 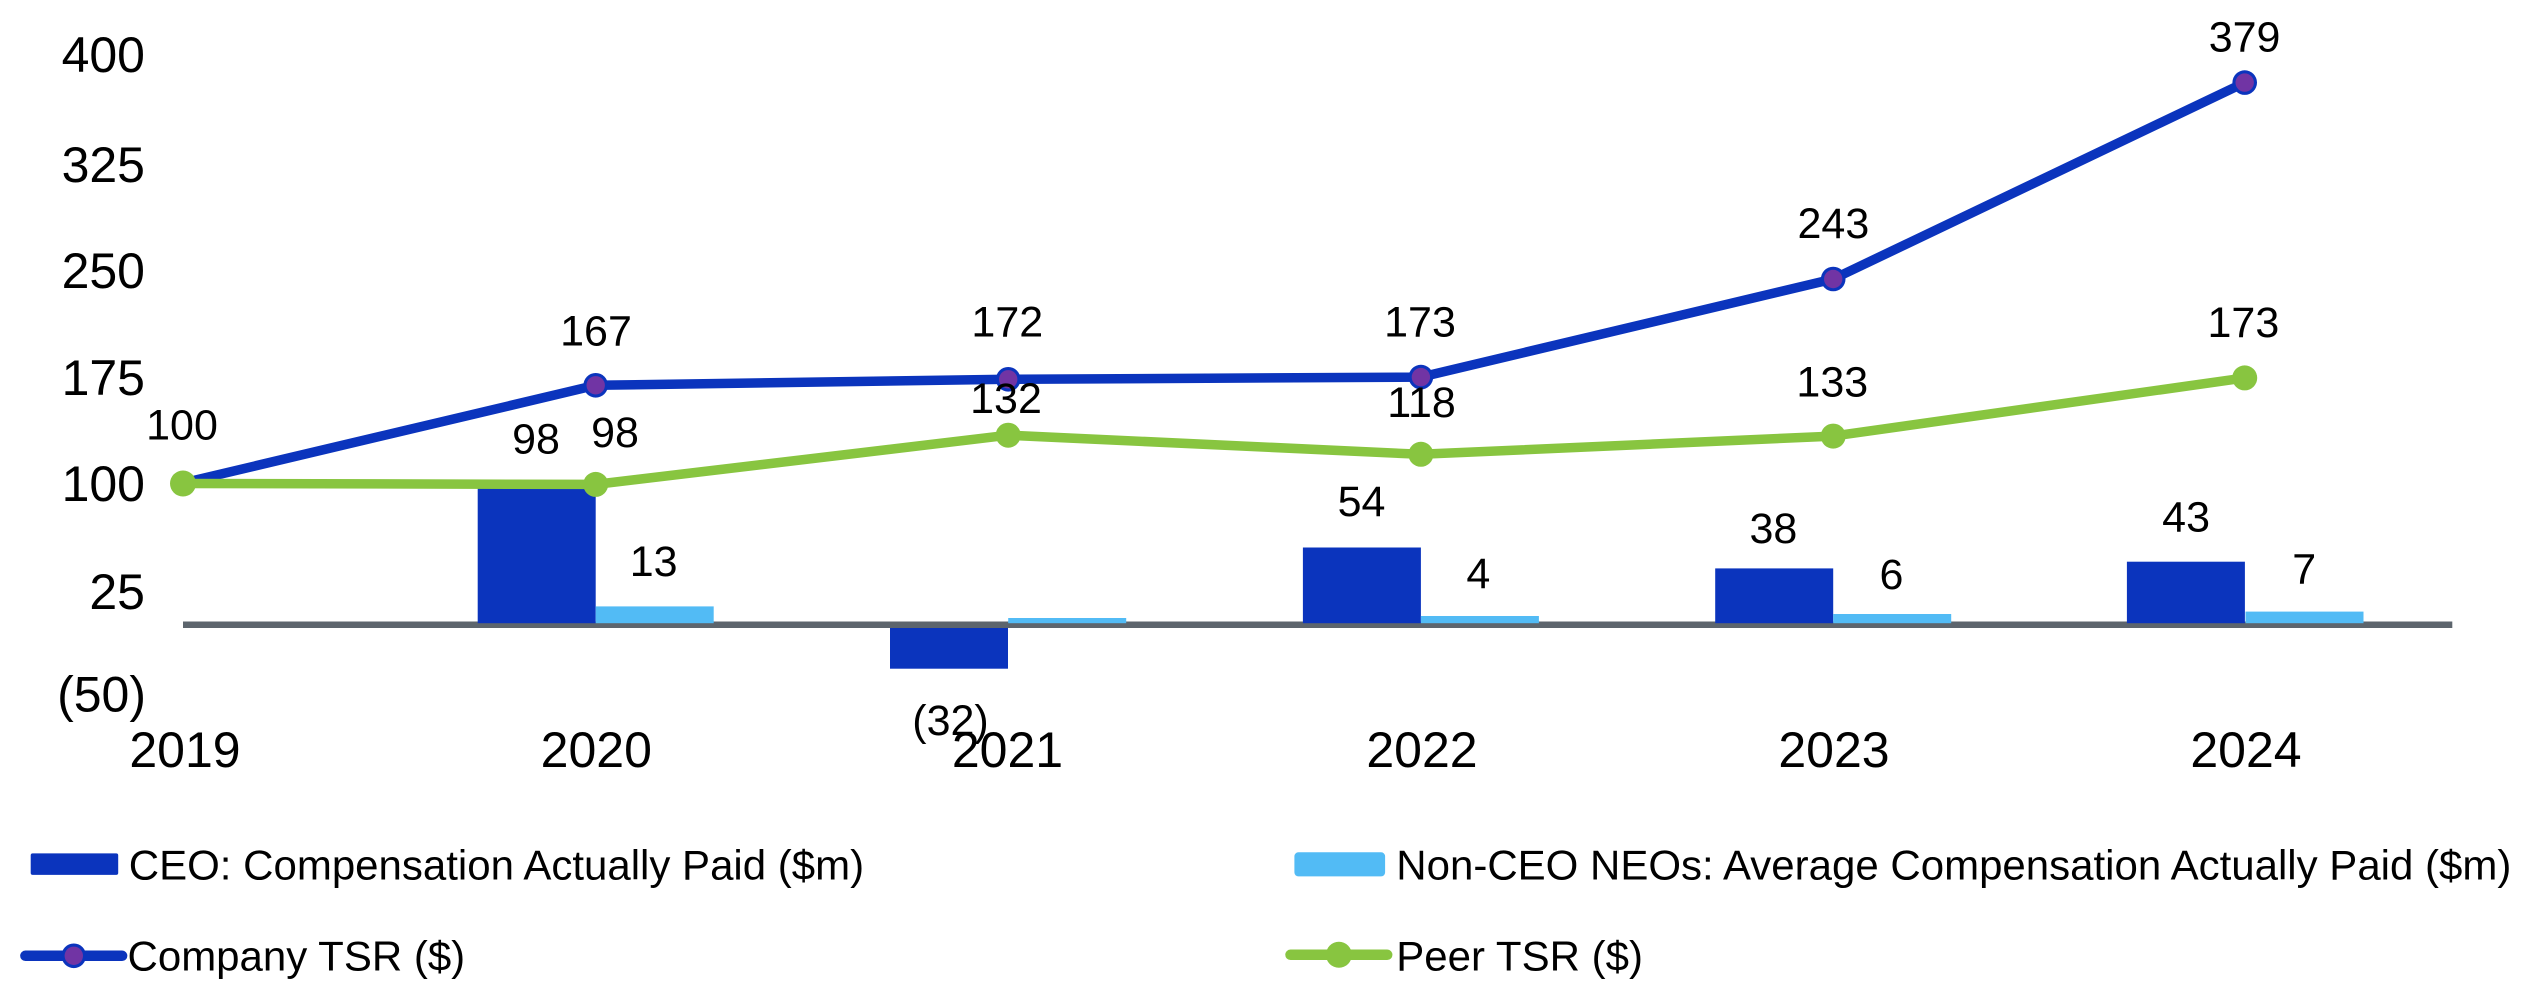 What do you see at coordinates (1362, 502) in the screenshot?
I see `svg-text: 54` at bounding box center [1362, 502].